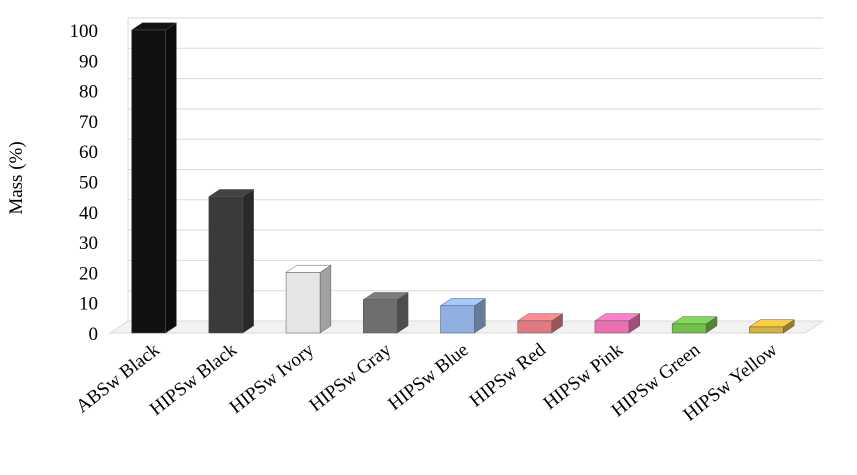 Image resolution: width=857 pixels, height=475 pixels. I want to click on y-tick-label: 90, so click(88, 61).